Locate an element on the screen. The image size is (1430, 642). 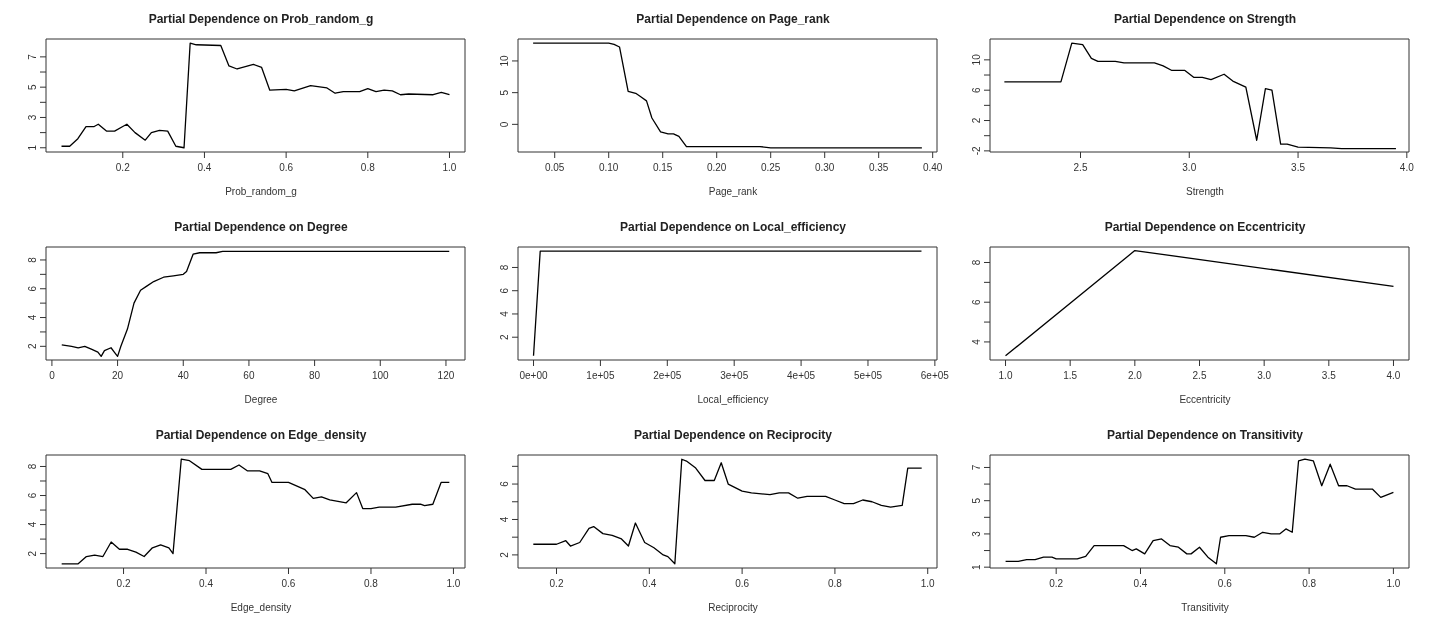
x-axis-title: Degree is located at coordinates (261, 399).